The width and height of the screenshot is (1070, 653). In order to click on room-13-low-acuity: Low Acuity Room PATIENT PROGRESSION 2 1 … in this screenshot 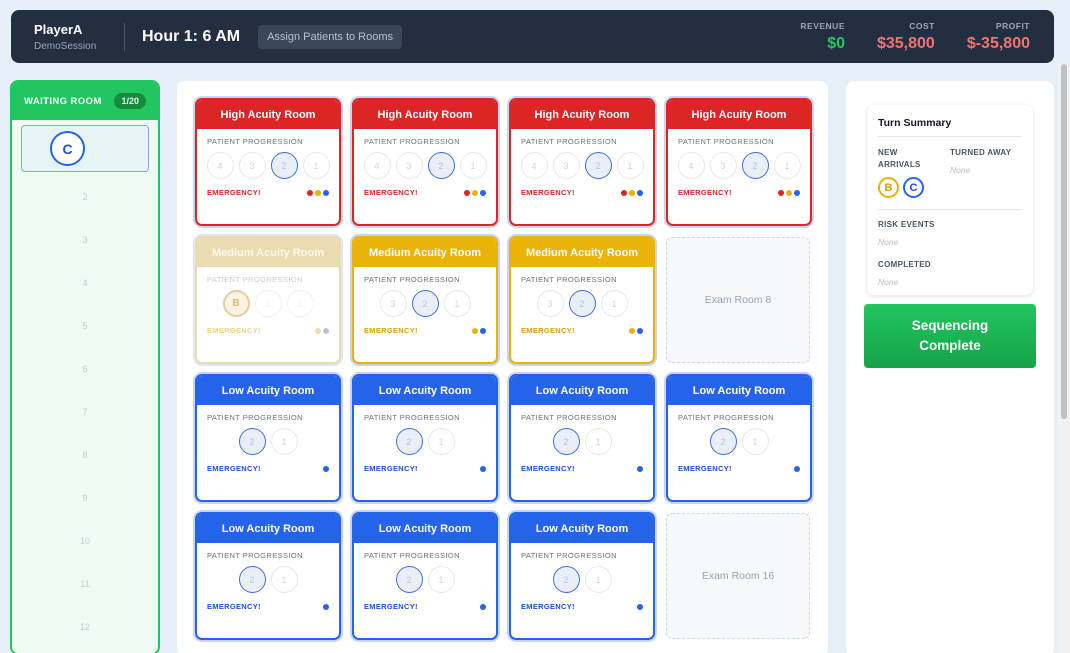, I will do `click(268, 576)`.